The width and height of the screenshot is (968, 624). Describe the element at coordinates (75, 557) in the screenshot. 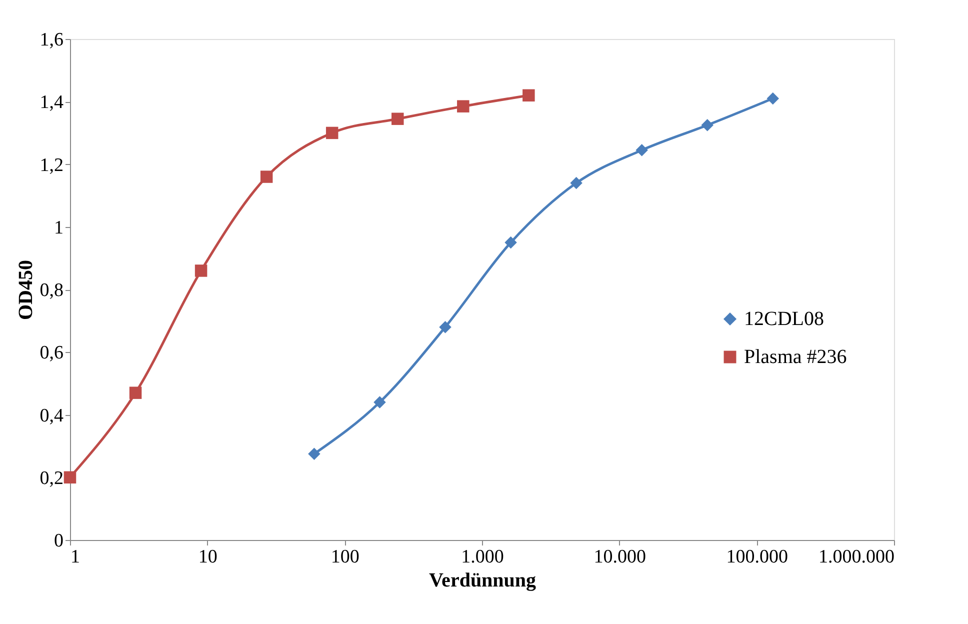

I see `x-tick-label: 1` at that location.